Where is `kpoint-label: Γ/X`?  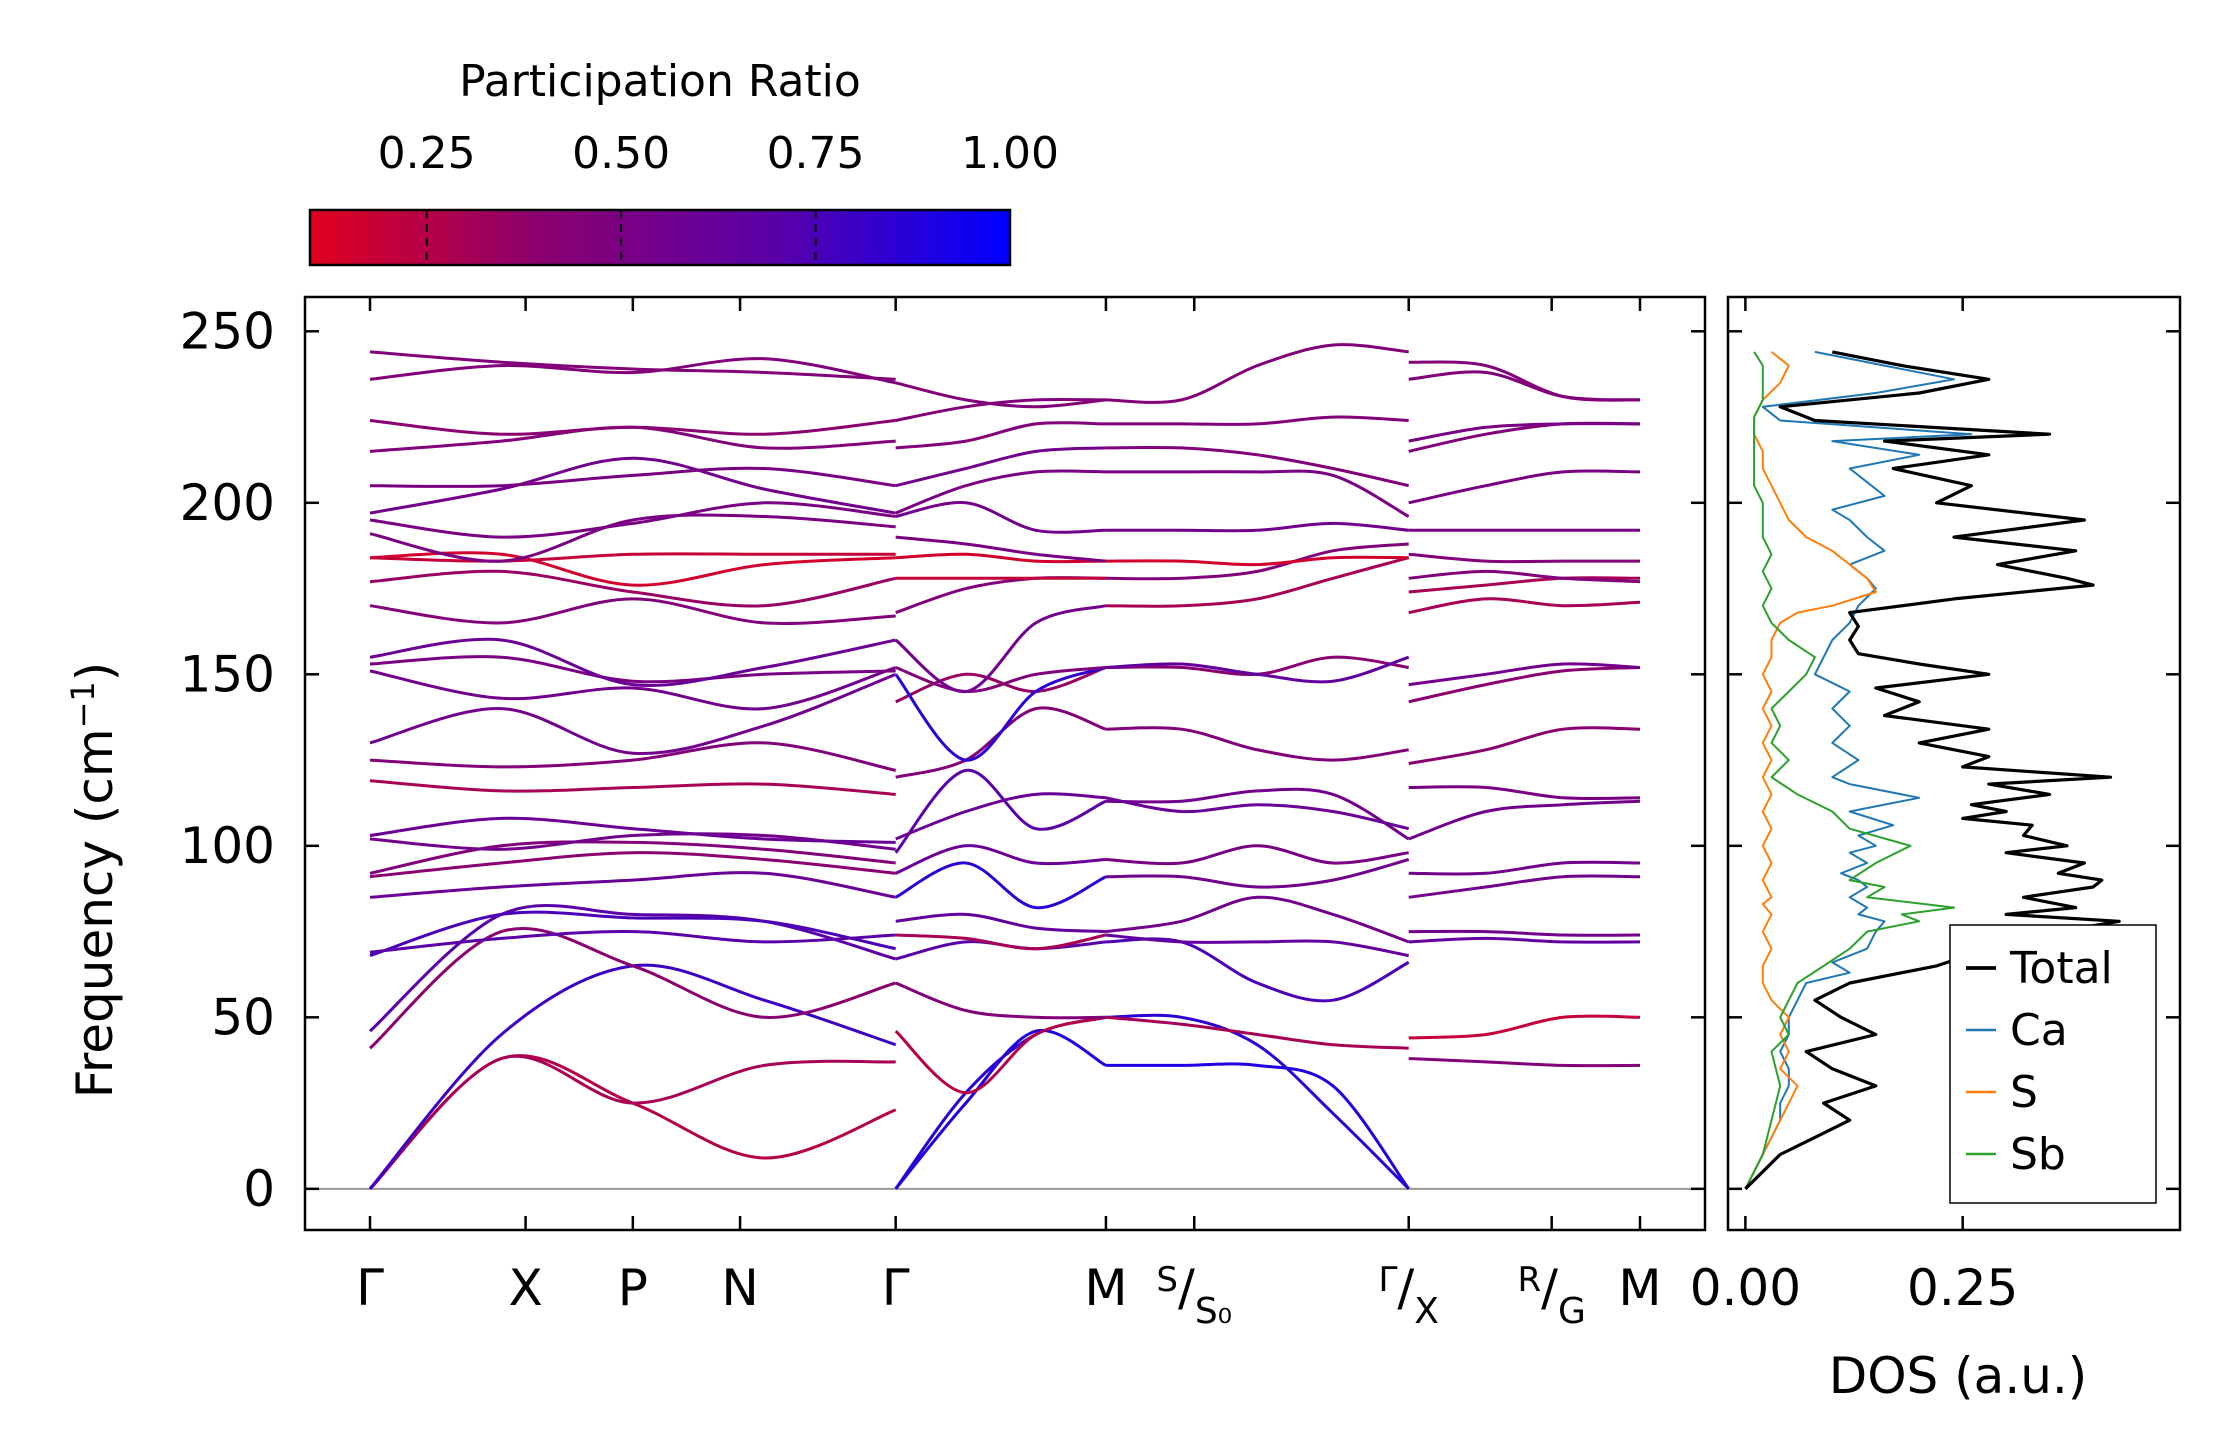 kpoint-label: Γ/X is located at coordinates (1408, 1295).